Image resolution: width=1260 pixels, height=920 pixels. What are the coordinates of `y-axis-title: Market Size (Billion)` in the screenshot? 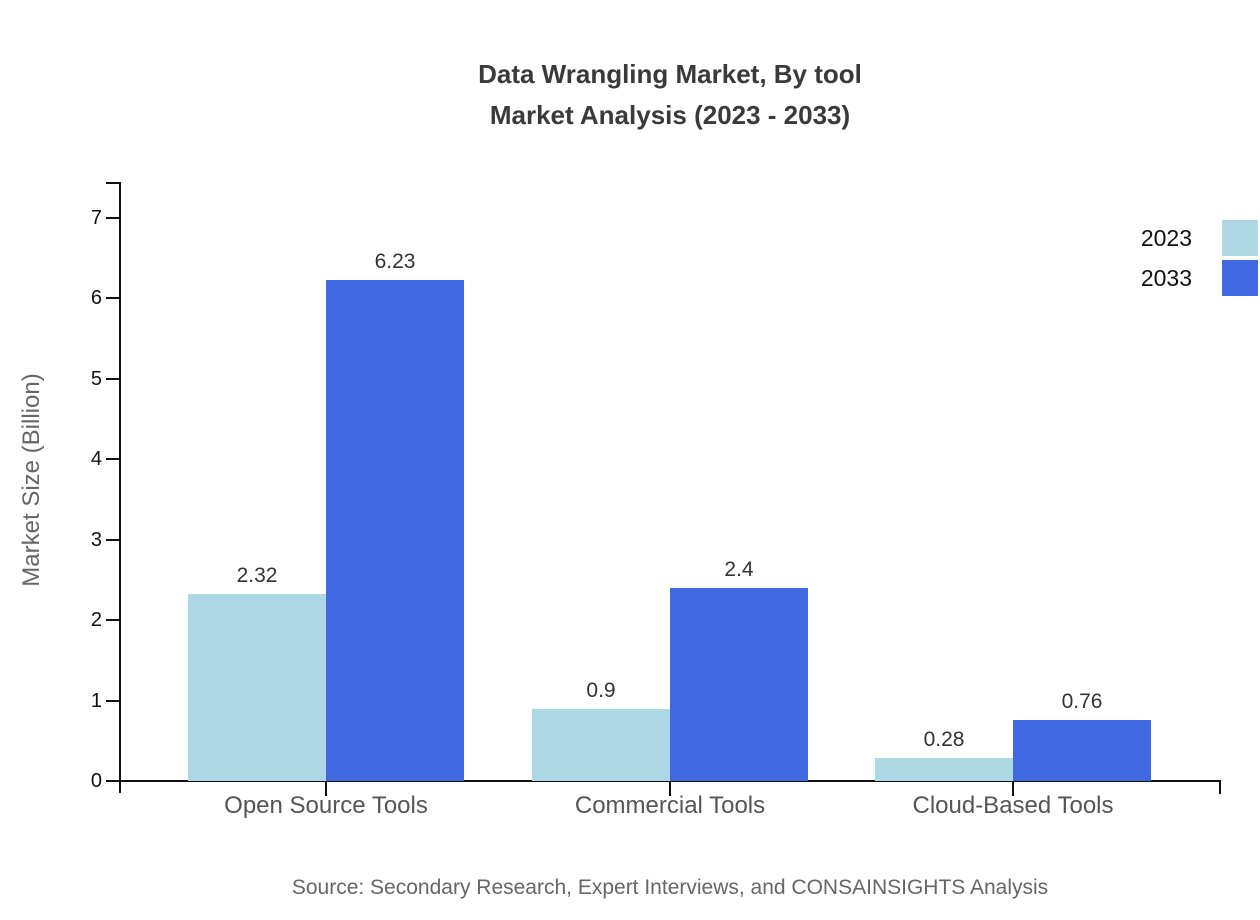 It's located at (31, 480).